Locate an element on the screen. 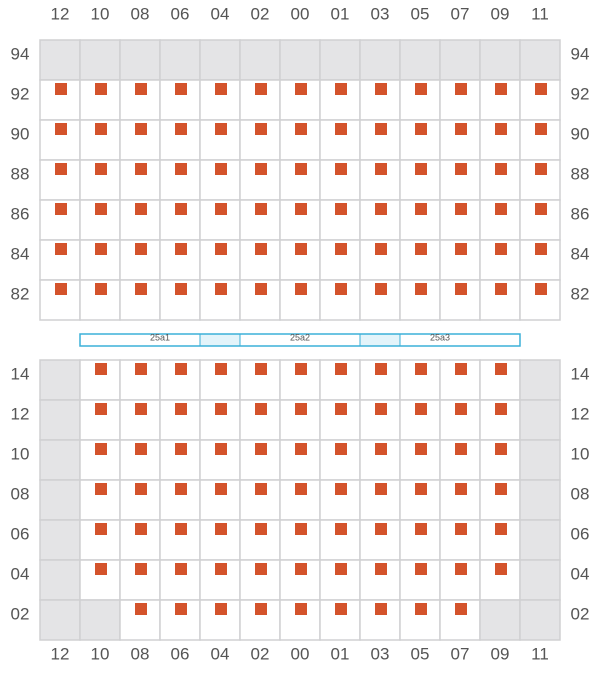  strip: 25a1 25a2 25a3 is located at coordinates (300, 339).